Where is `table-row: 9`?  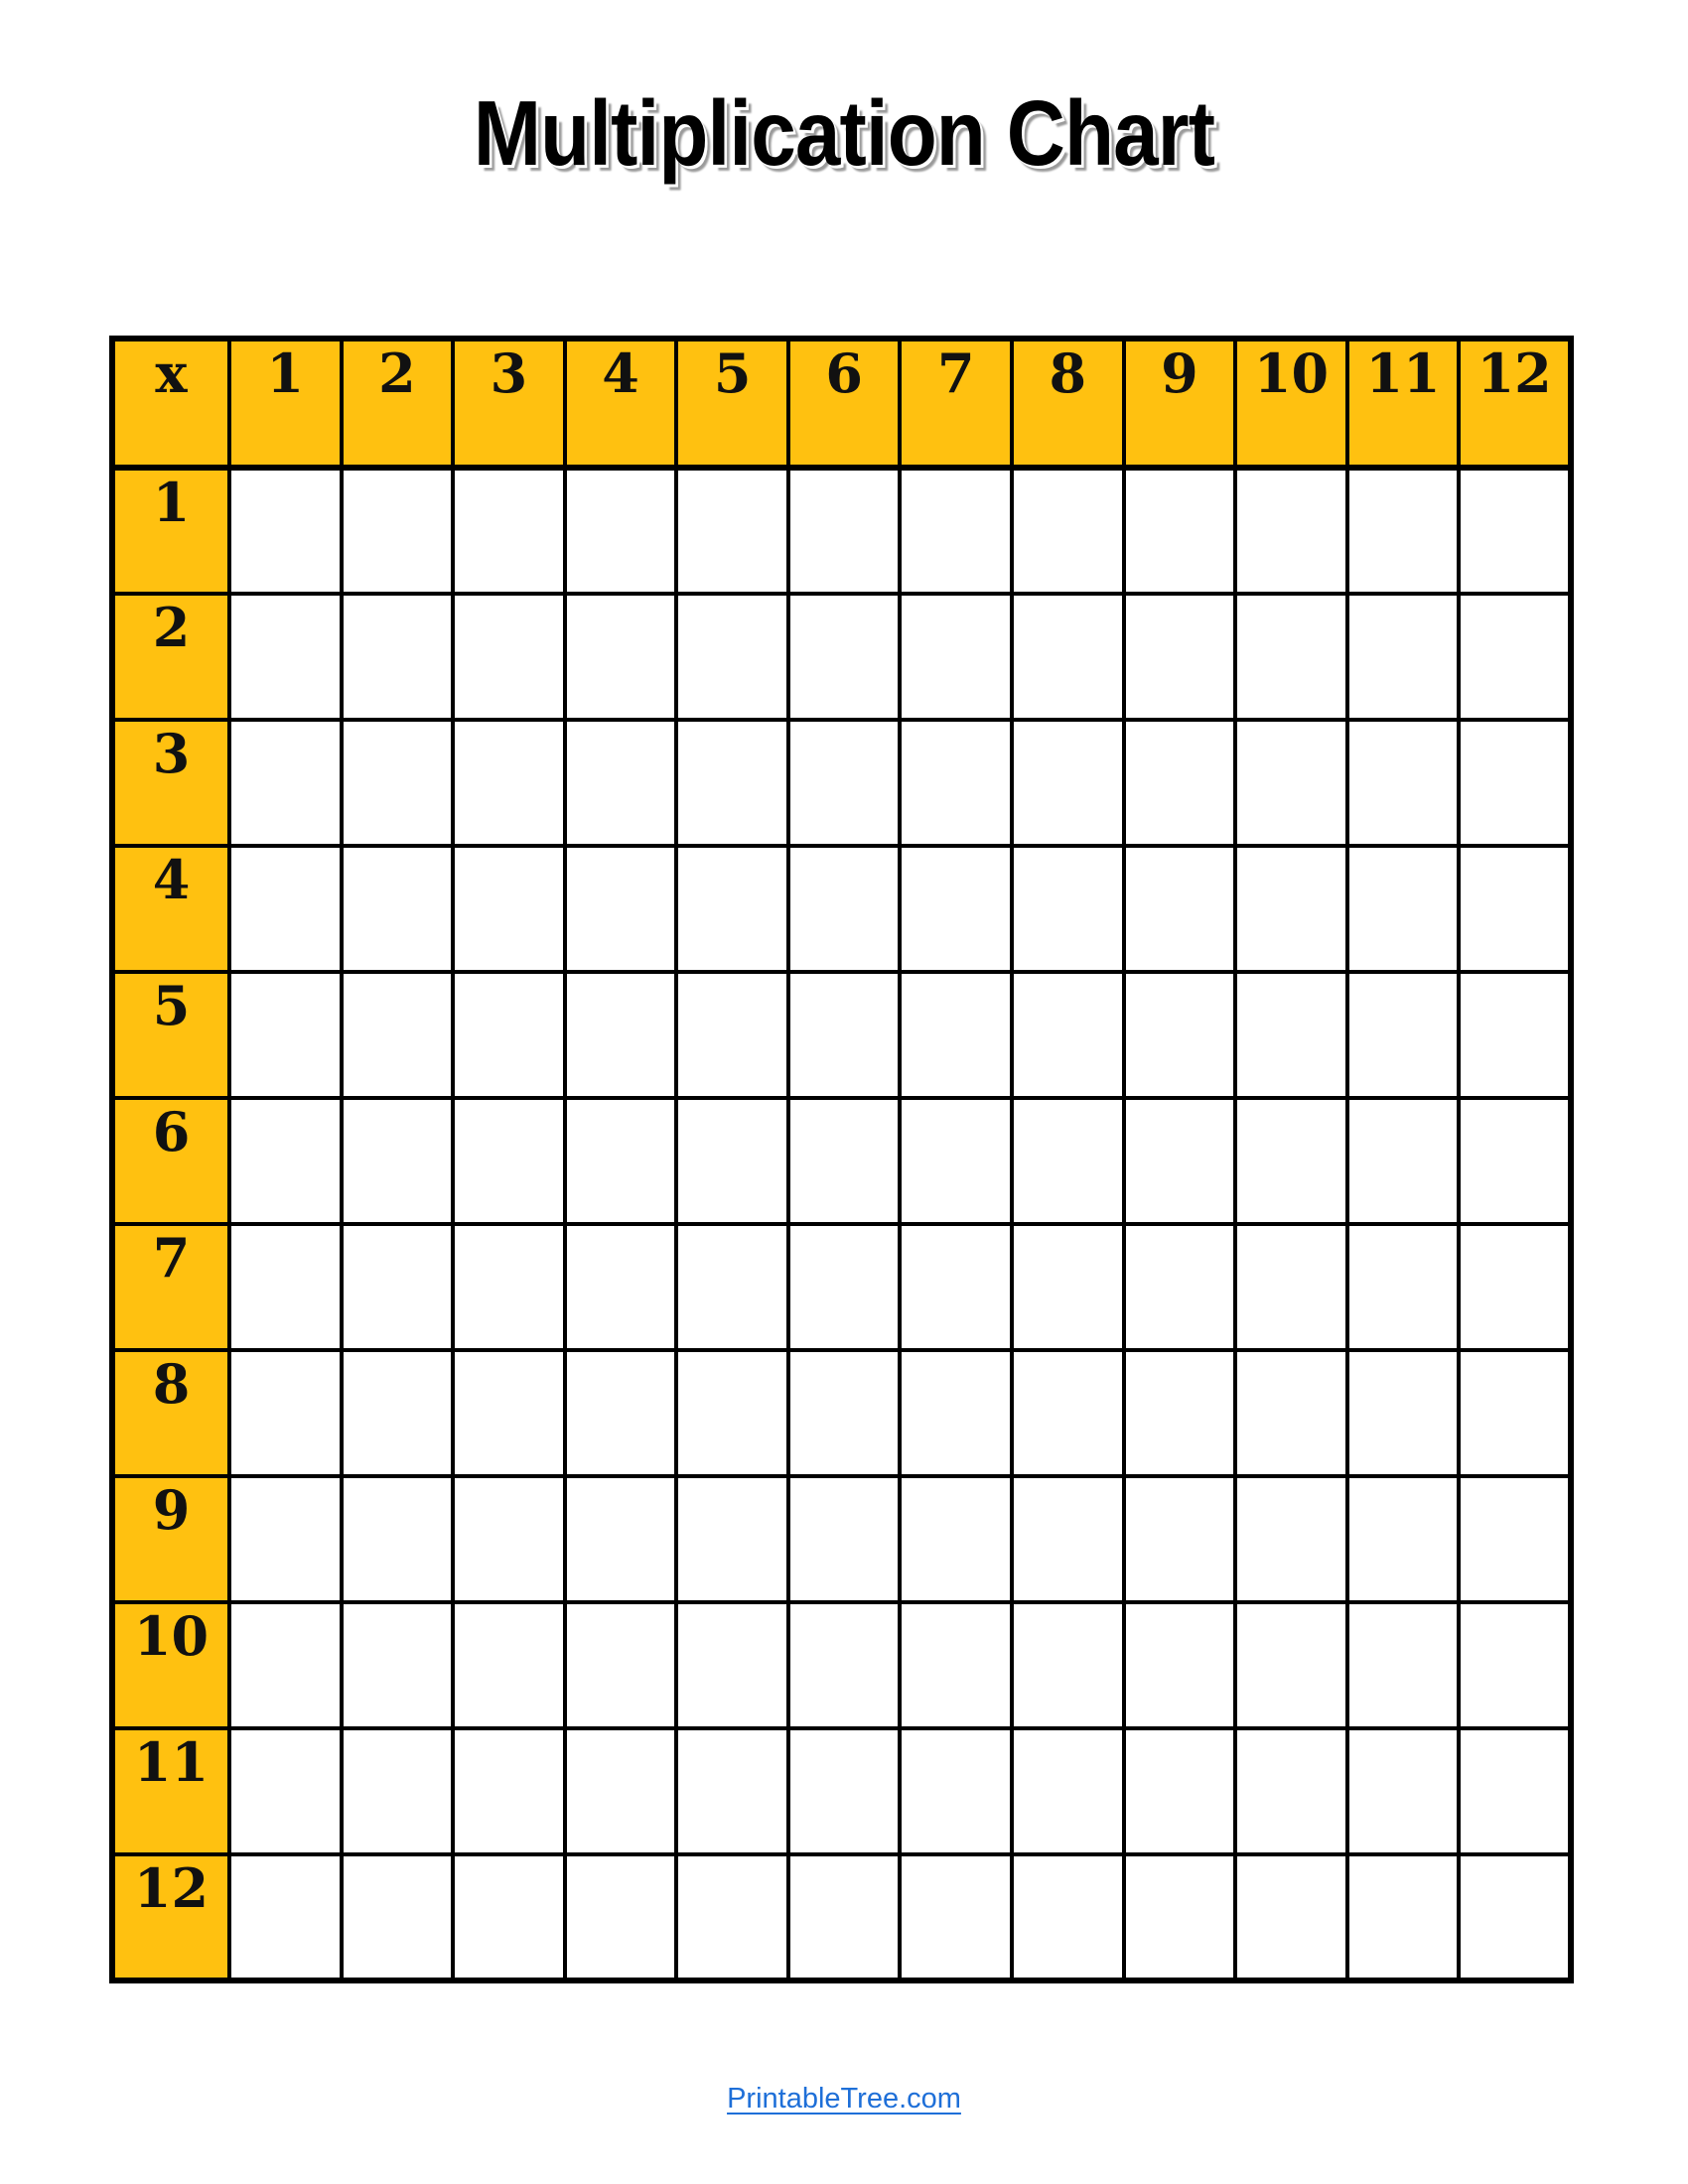 table-row: 9 is located at coordinates (841, 1539).